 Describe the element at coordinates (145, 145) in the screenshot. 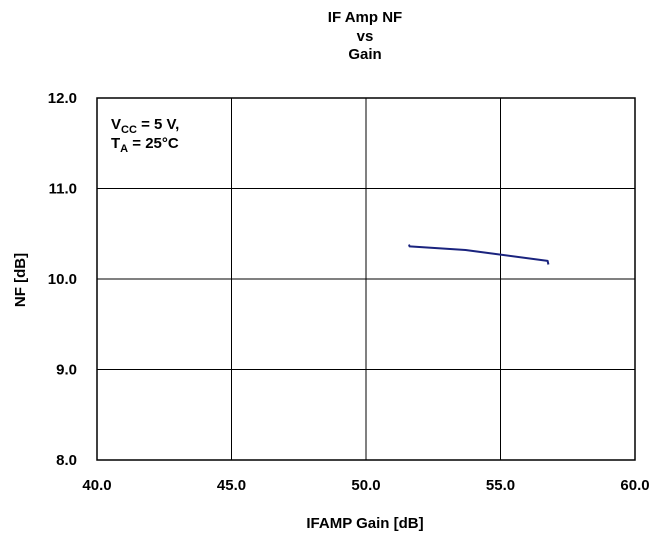

I see `annotation-line-2: TA = 25°C` at that location.